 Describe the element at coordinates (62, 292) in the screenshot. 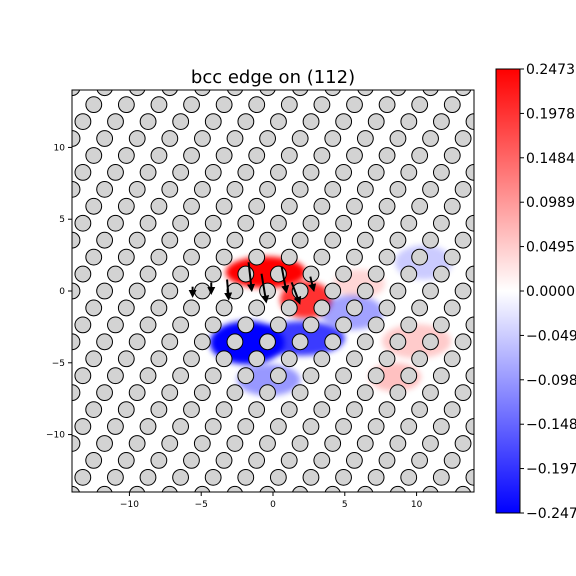

I see `y-tick-label-2: 0` at that location.